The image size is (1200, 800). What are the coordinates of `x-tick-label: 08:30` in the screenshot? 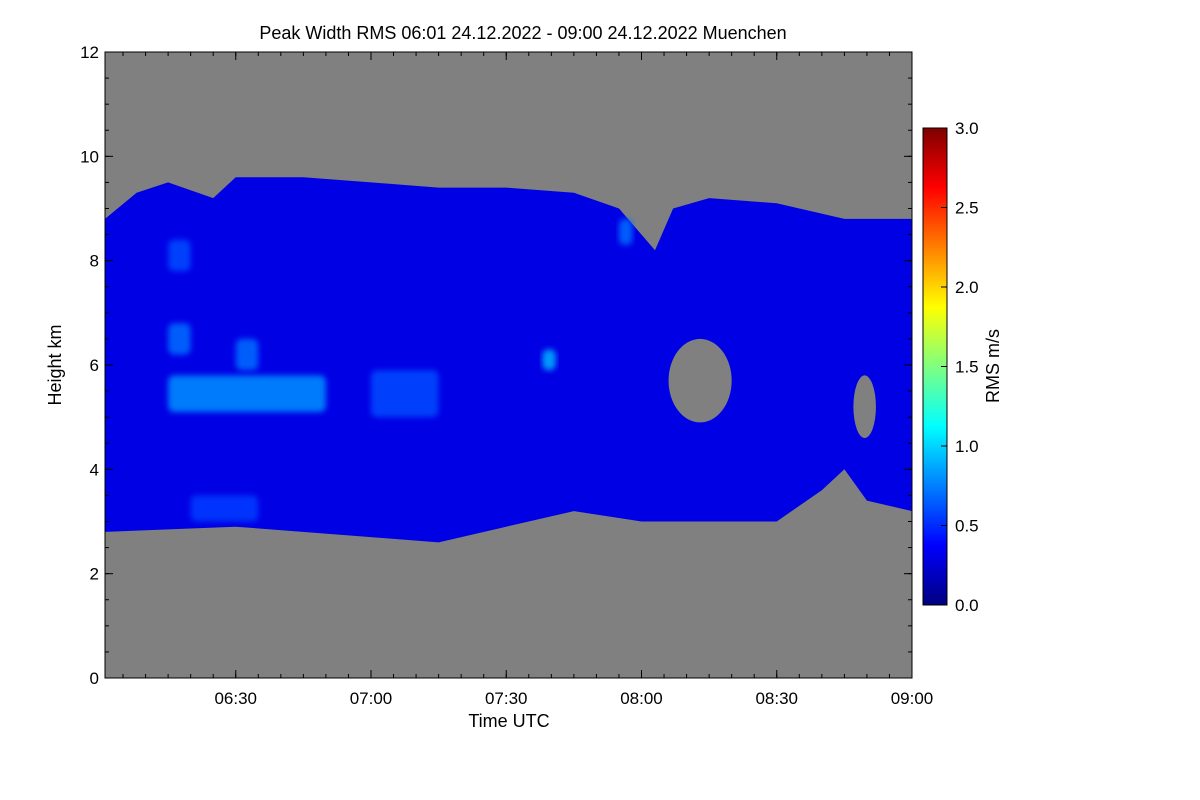 It's located at (776, 698).